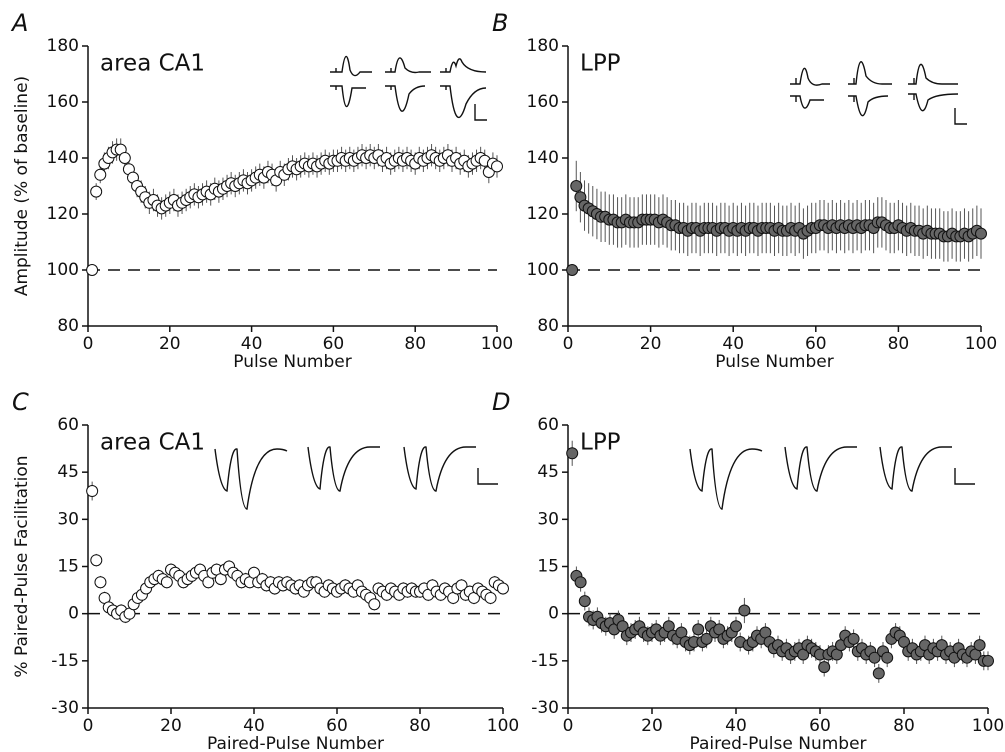 This screenshot has width=1005, height=752. I want to click on panel-label: A, so click(19, 23).